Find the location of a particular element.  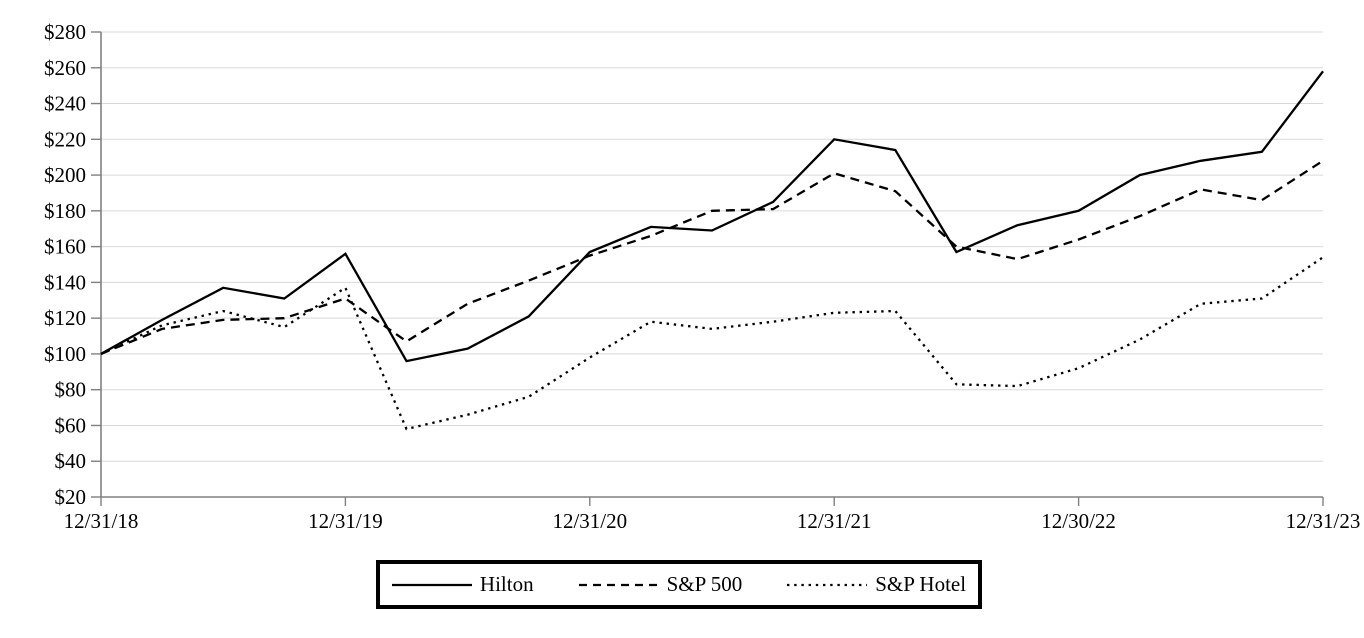

dotted-line-swatch is located at coordinates (827, 584).